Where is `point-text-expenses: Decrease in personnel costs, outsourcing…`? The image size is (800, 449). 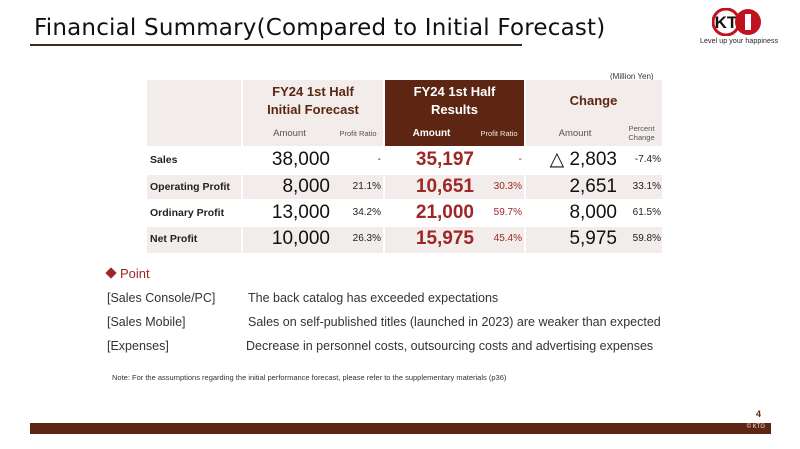 point-text-expenses: Decrease in personnel costs, outsourcing… is located at coordinates (450, 346).